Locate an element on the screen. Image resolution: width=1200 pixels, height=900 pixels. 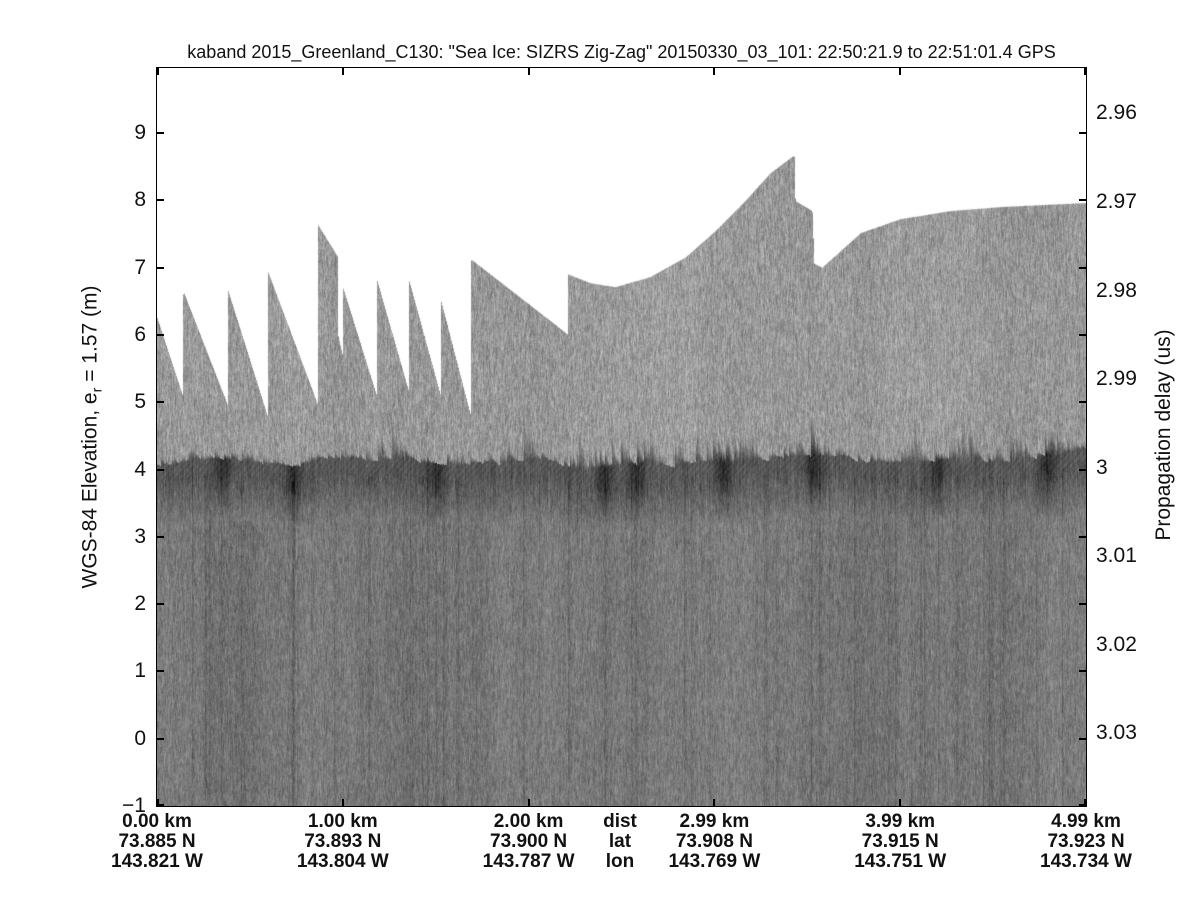
x-label-dist: 3.99 km is located at coordinates (900, 821).